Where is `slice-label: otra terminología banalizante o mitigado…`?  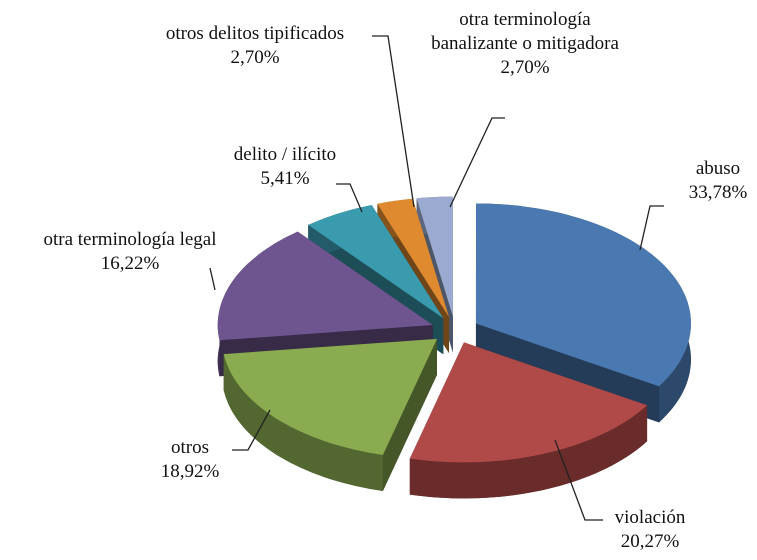 slice-label: otra terminología banalizante o mitigado… is located at coordinates (525, 44).